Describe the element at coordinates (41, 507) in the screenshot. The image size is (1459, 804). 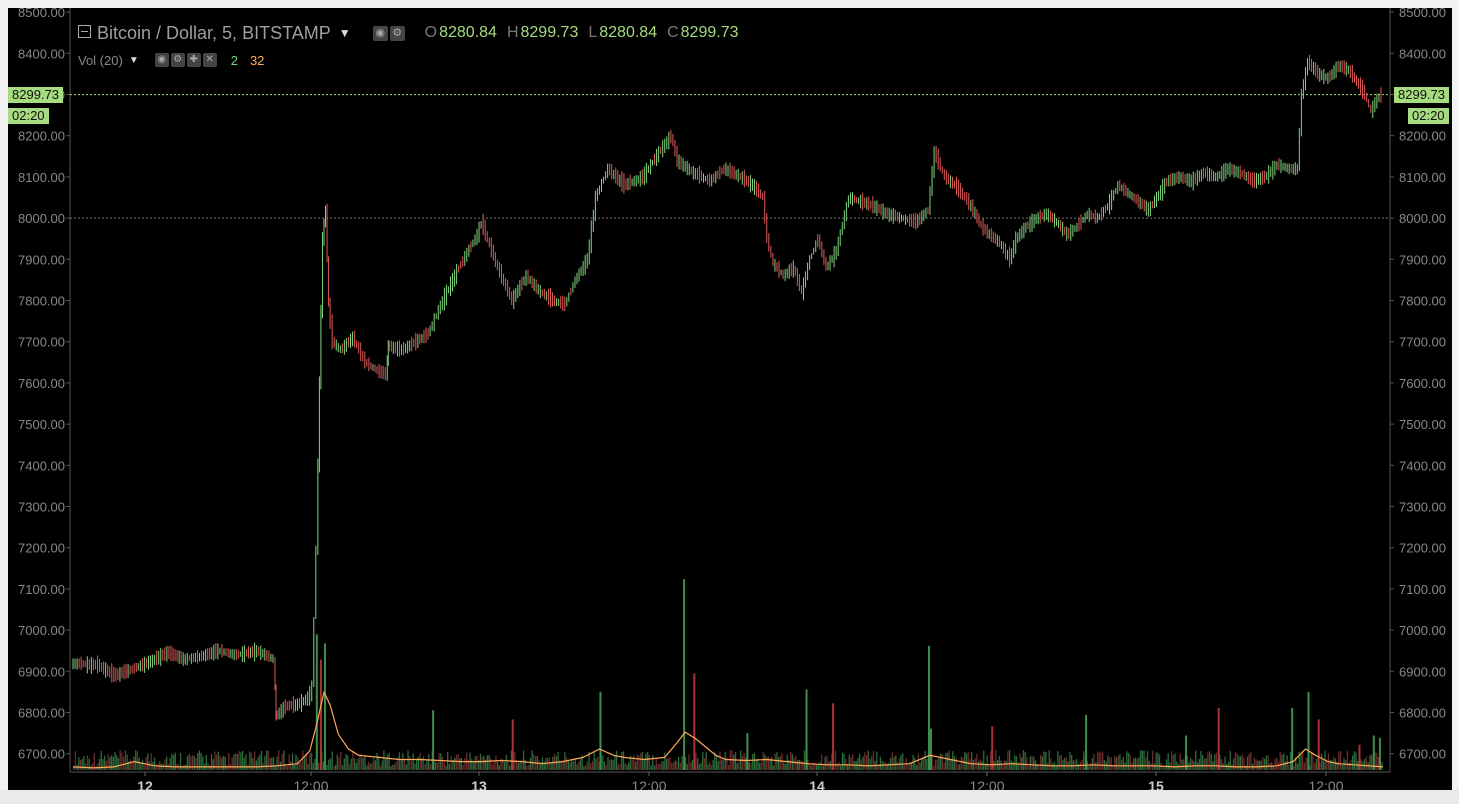
I see `y-tick-label: 7300.00` at that location.